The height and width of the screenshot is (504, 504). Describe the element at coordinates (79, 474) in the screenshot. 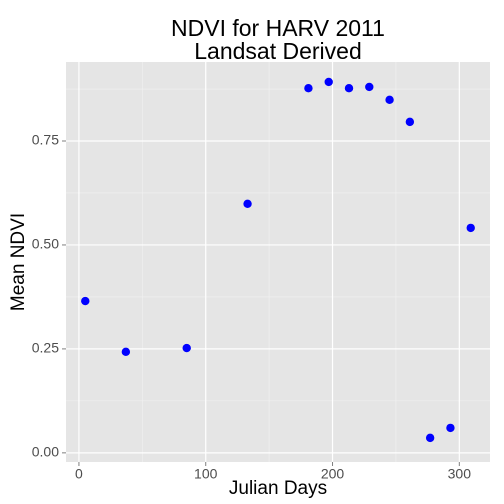

I see `x-tick-label: 0` at that location.